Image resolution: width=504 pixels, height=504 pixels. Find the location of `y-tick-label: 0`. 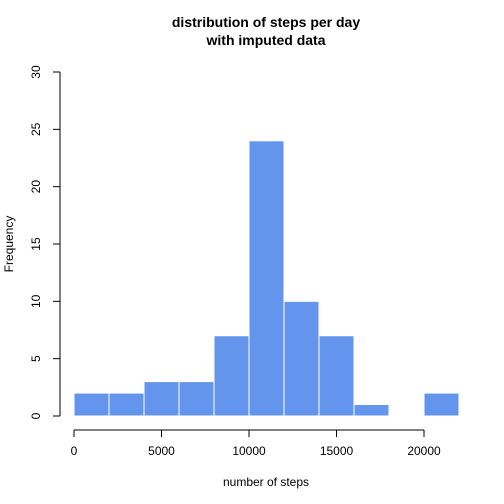

y-tick-label: 0 is located at coordinates (36, 415).